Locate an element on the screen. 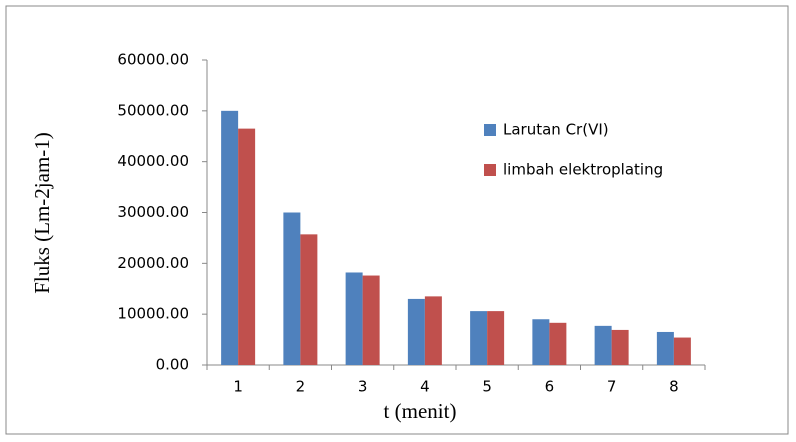 This screenshot has height=442, width=796. y-tick-label: 50000.00 is located at coordinates (153, 110).